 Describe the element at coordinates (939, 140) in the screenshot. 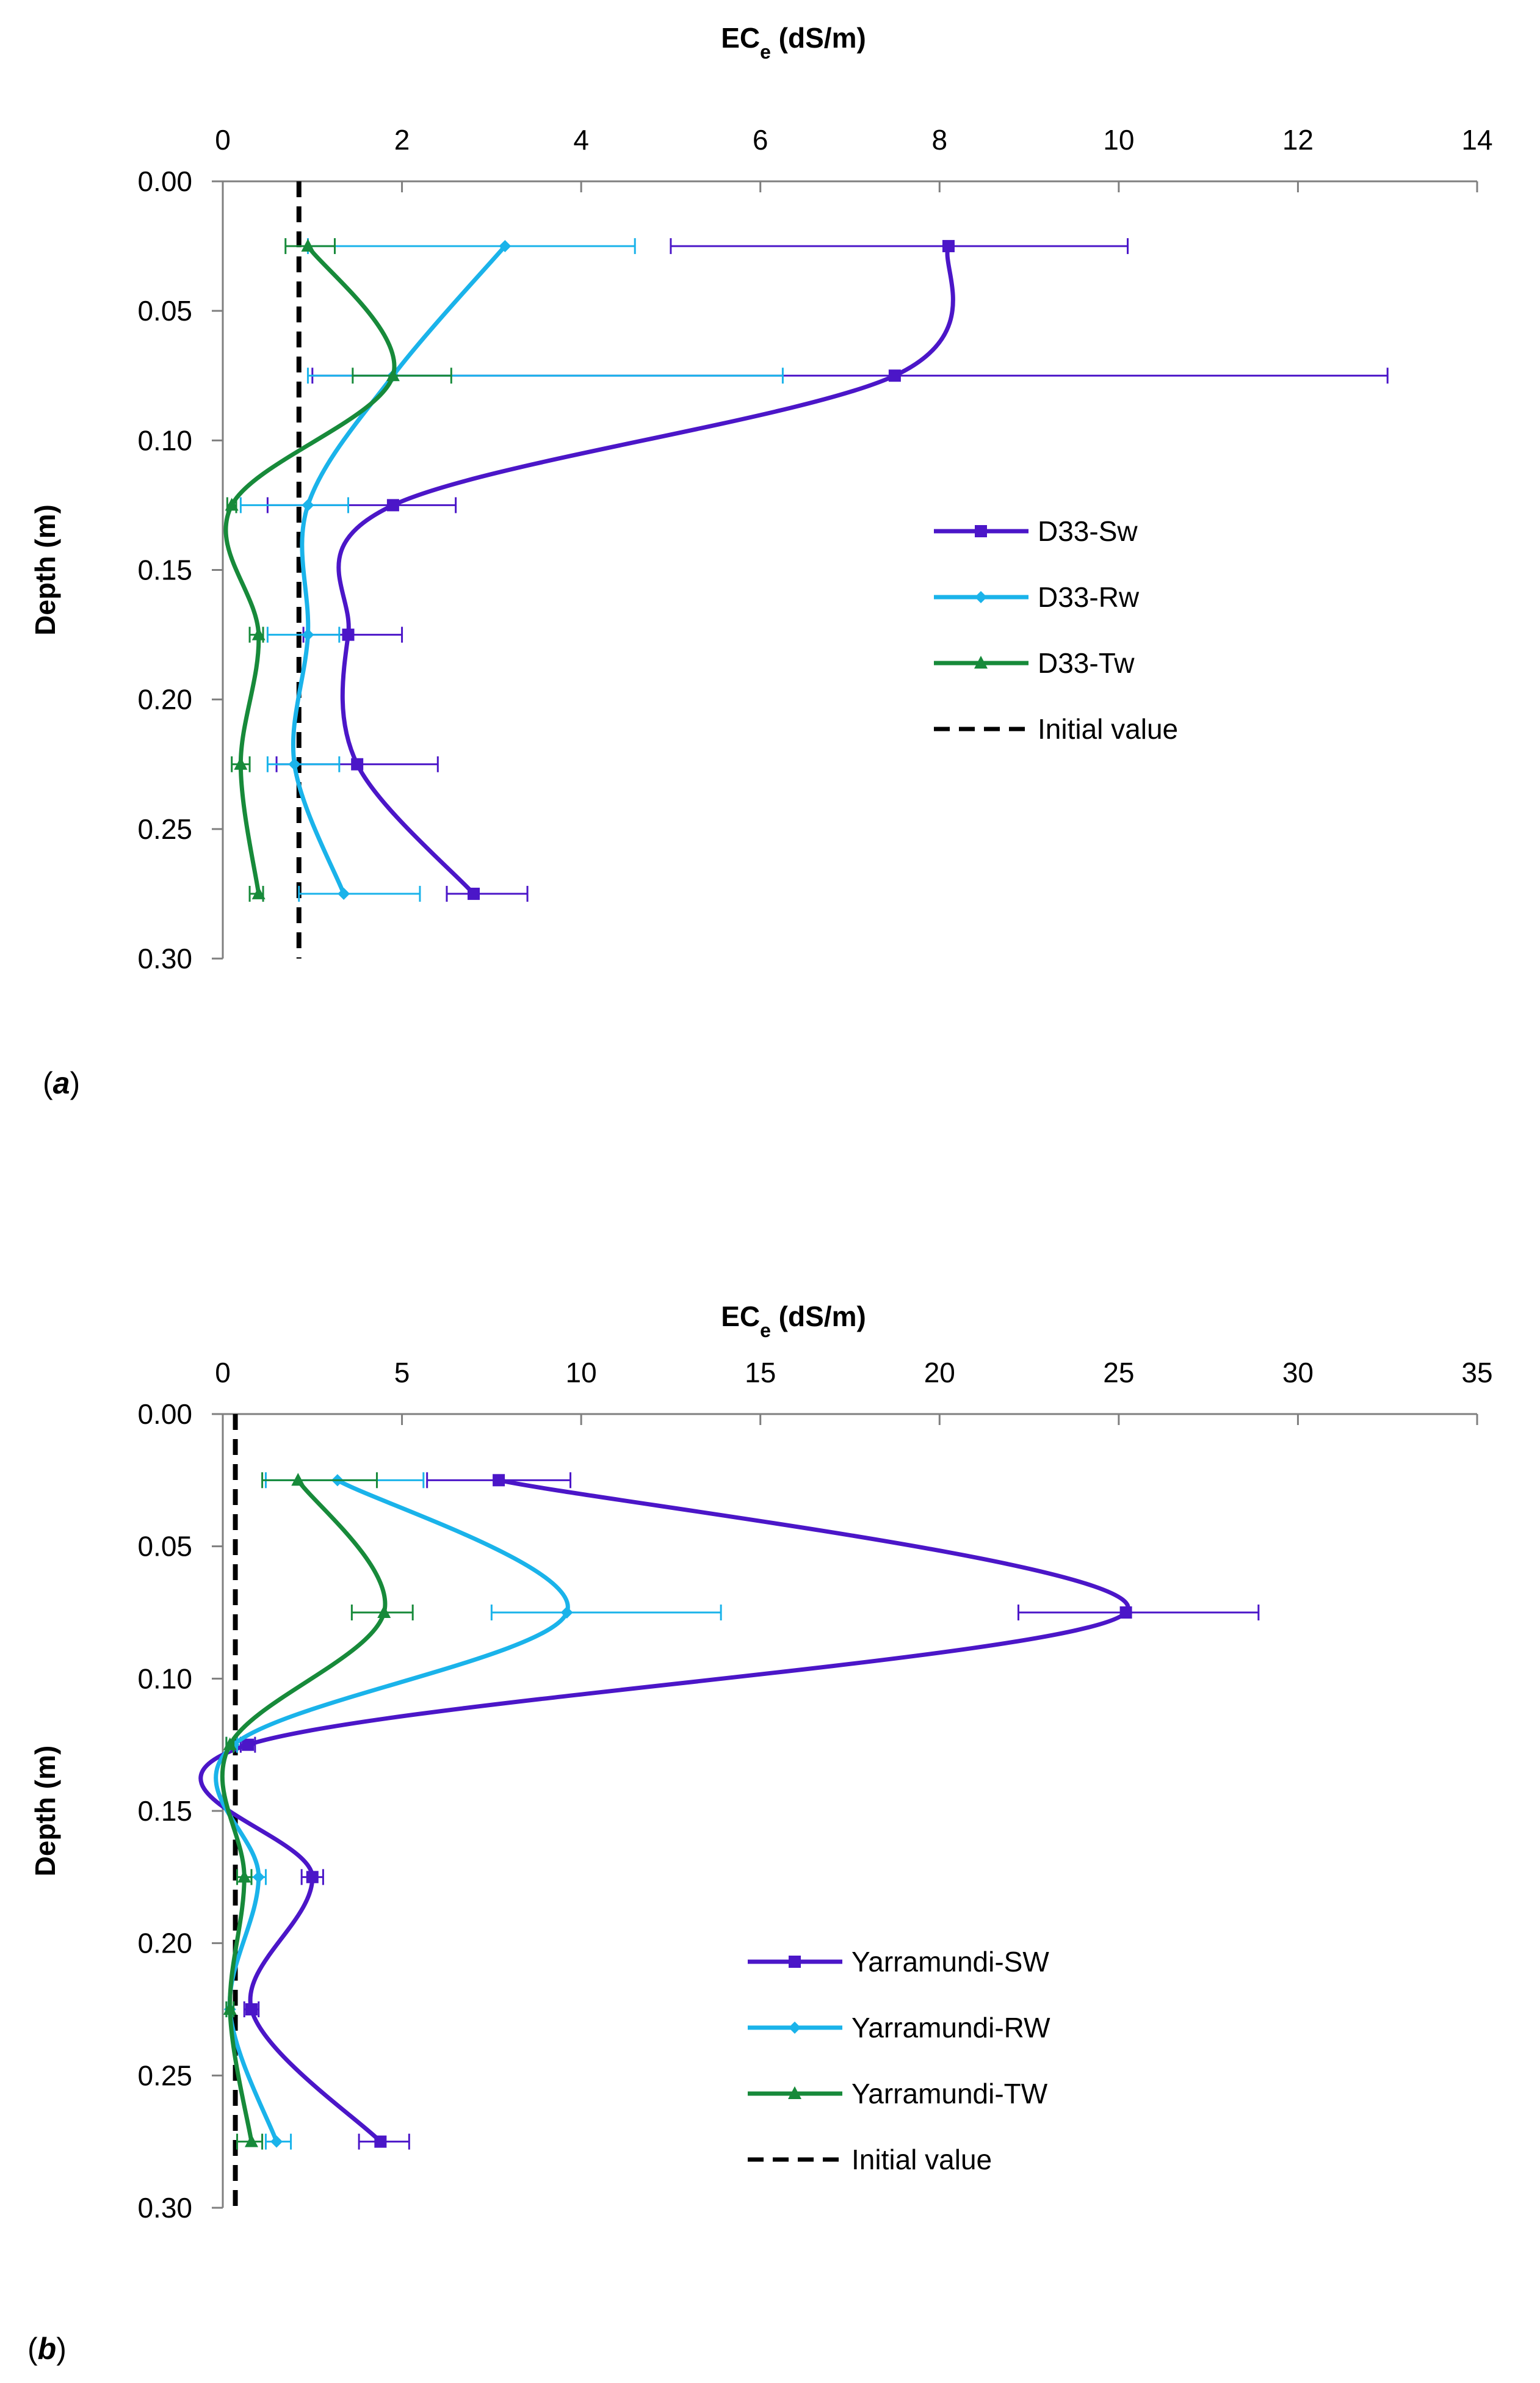

I see `x-tick-label: 8` at that location.